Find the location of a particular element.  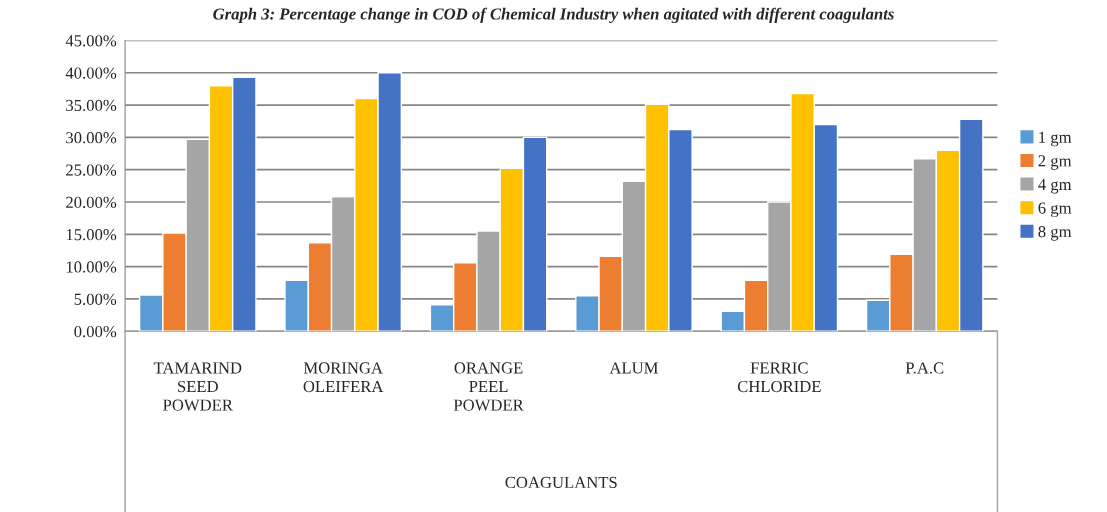

x-tick-label: P.A.C is located at coordinates (924, 368).